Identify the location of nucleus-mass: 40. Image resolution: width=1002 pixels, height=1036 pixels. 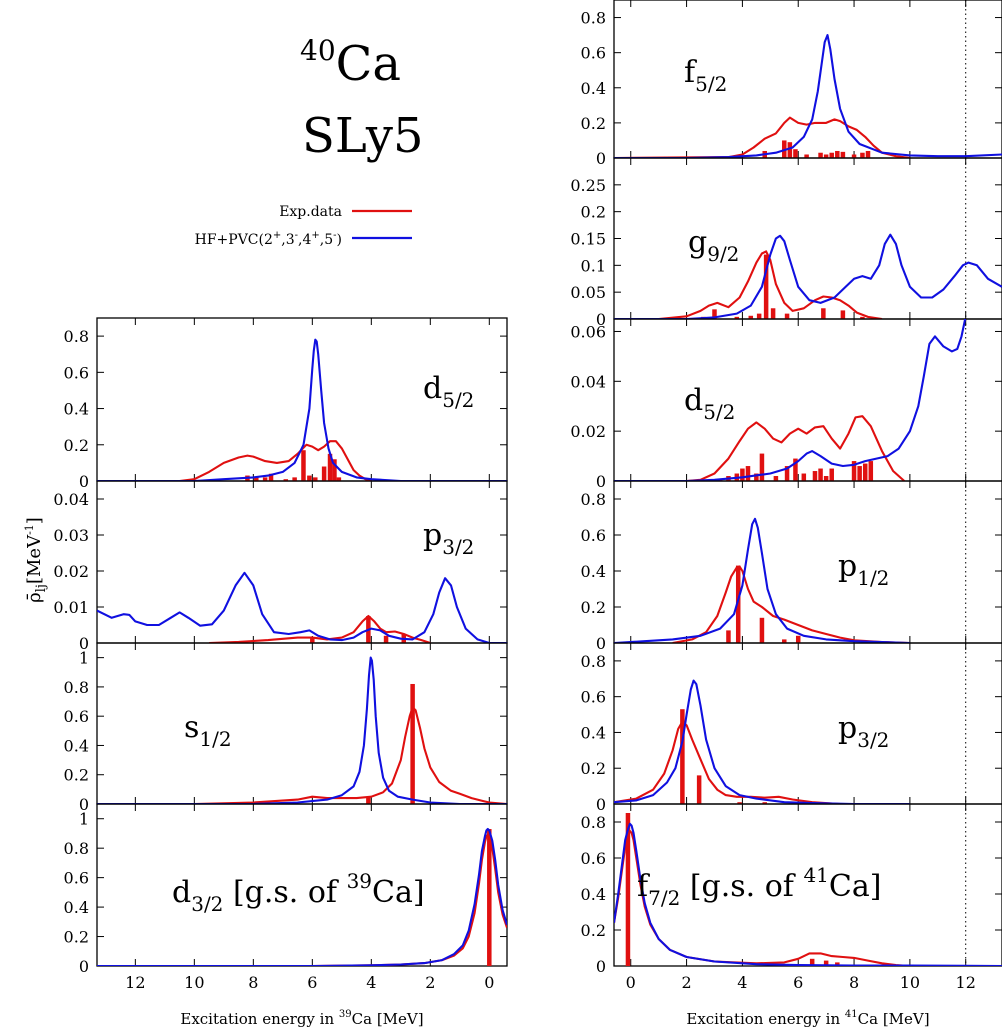
(318, 50).